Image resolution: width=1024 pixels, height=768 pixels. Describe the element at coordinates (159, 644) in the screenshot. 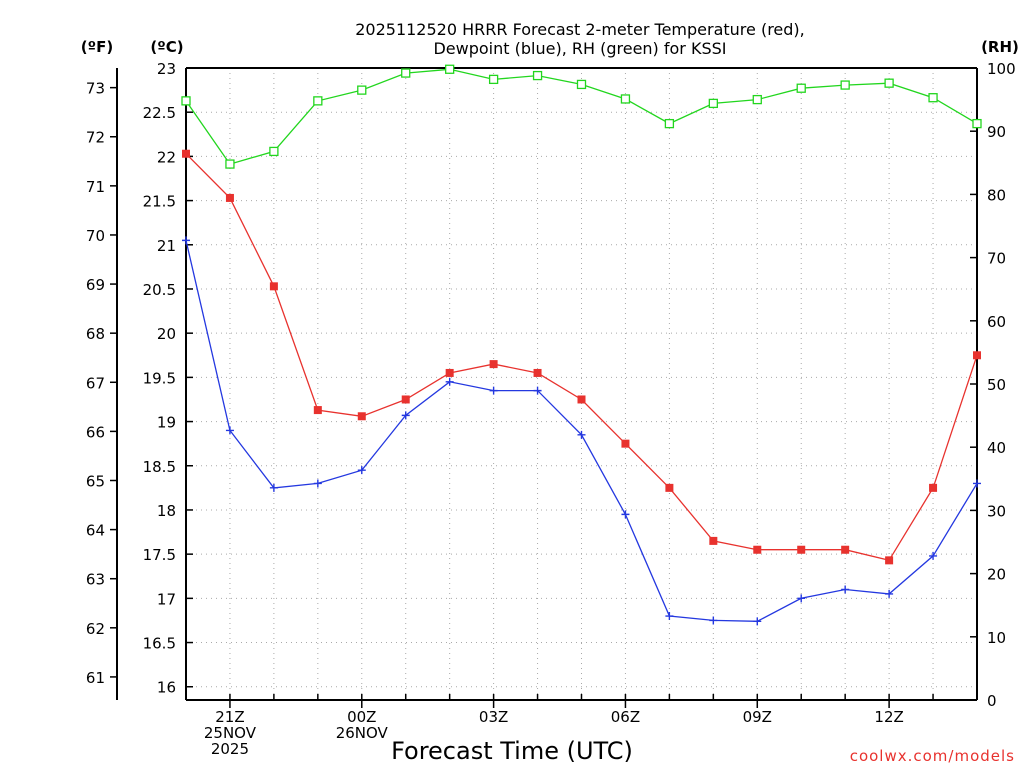

I see `celsius-tick-label: 16.5` at that location.